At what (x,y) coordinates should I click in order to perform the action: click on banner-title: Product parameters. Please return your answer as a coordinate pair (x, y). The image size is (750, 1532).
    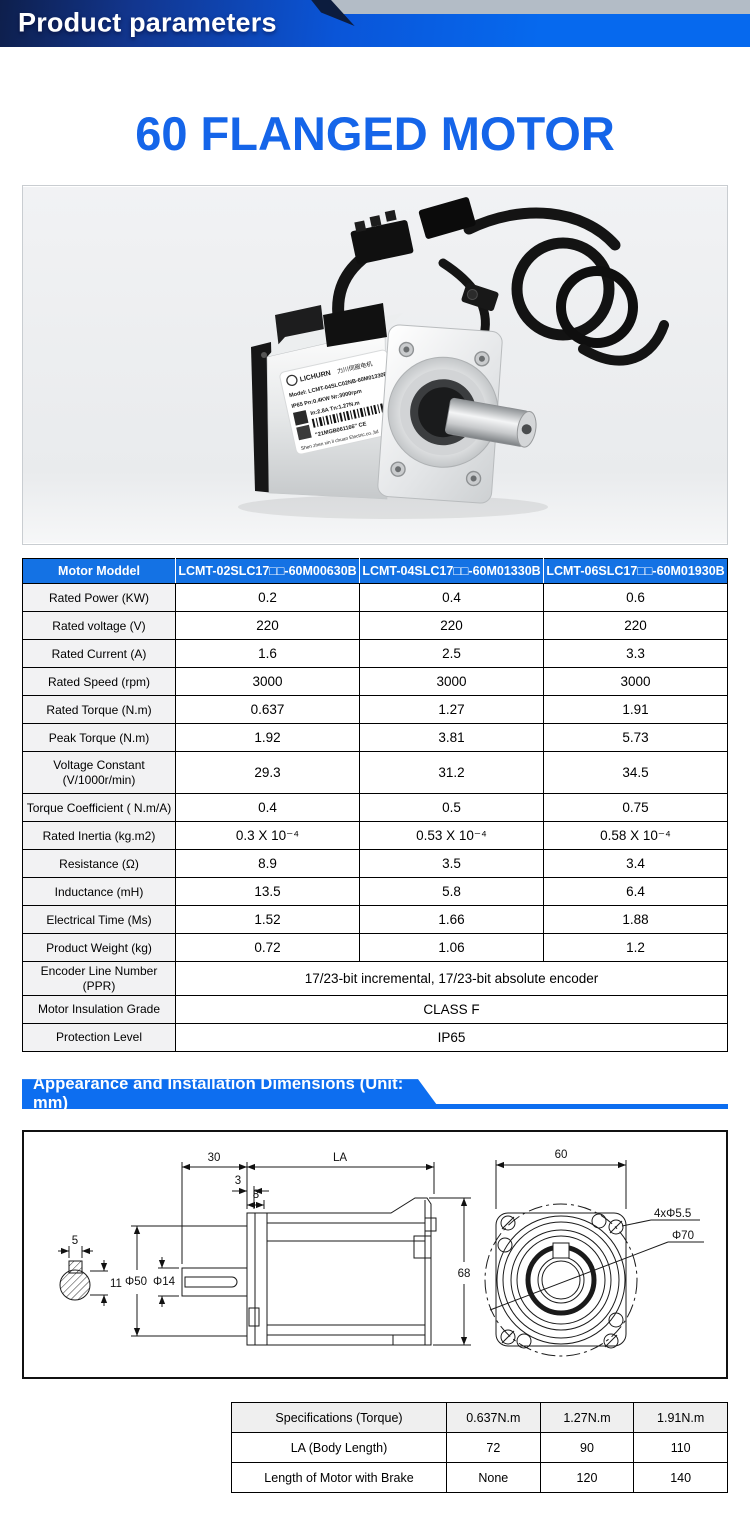
    Looking at the image, I should click on (147, 22).